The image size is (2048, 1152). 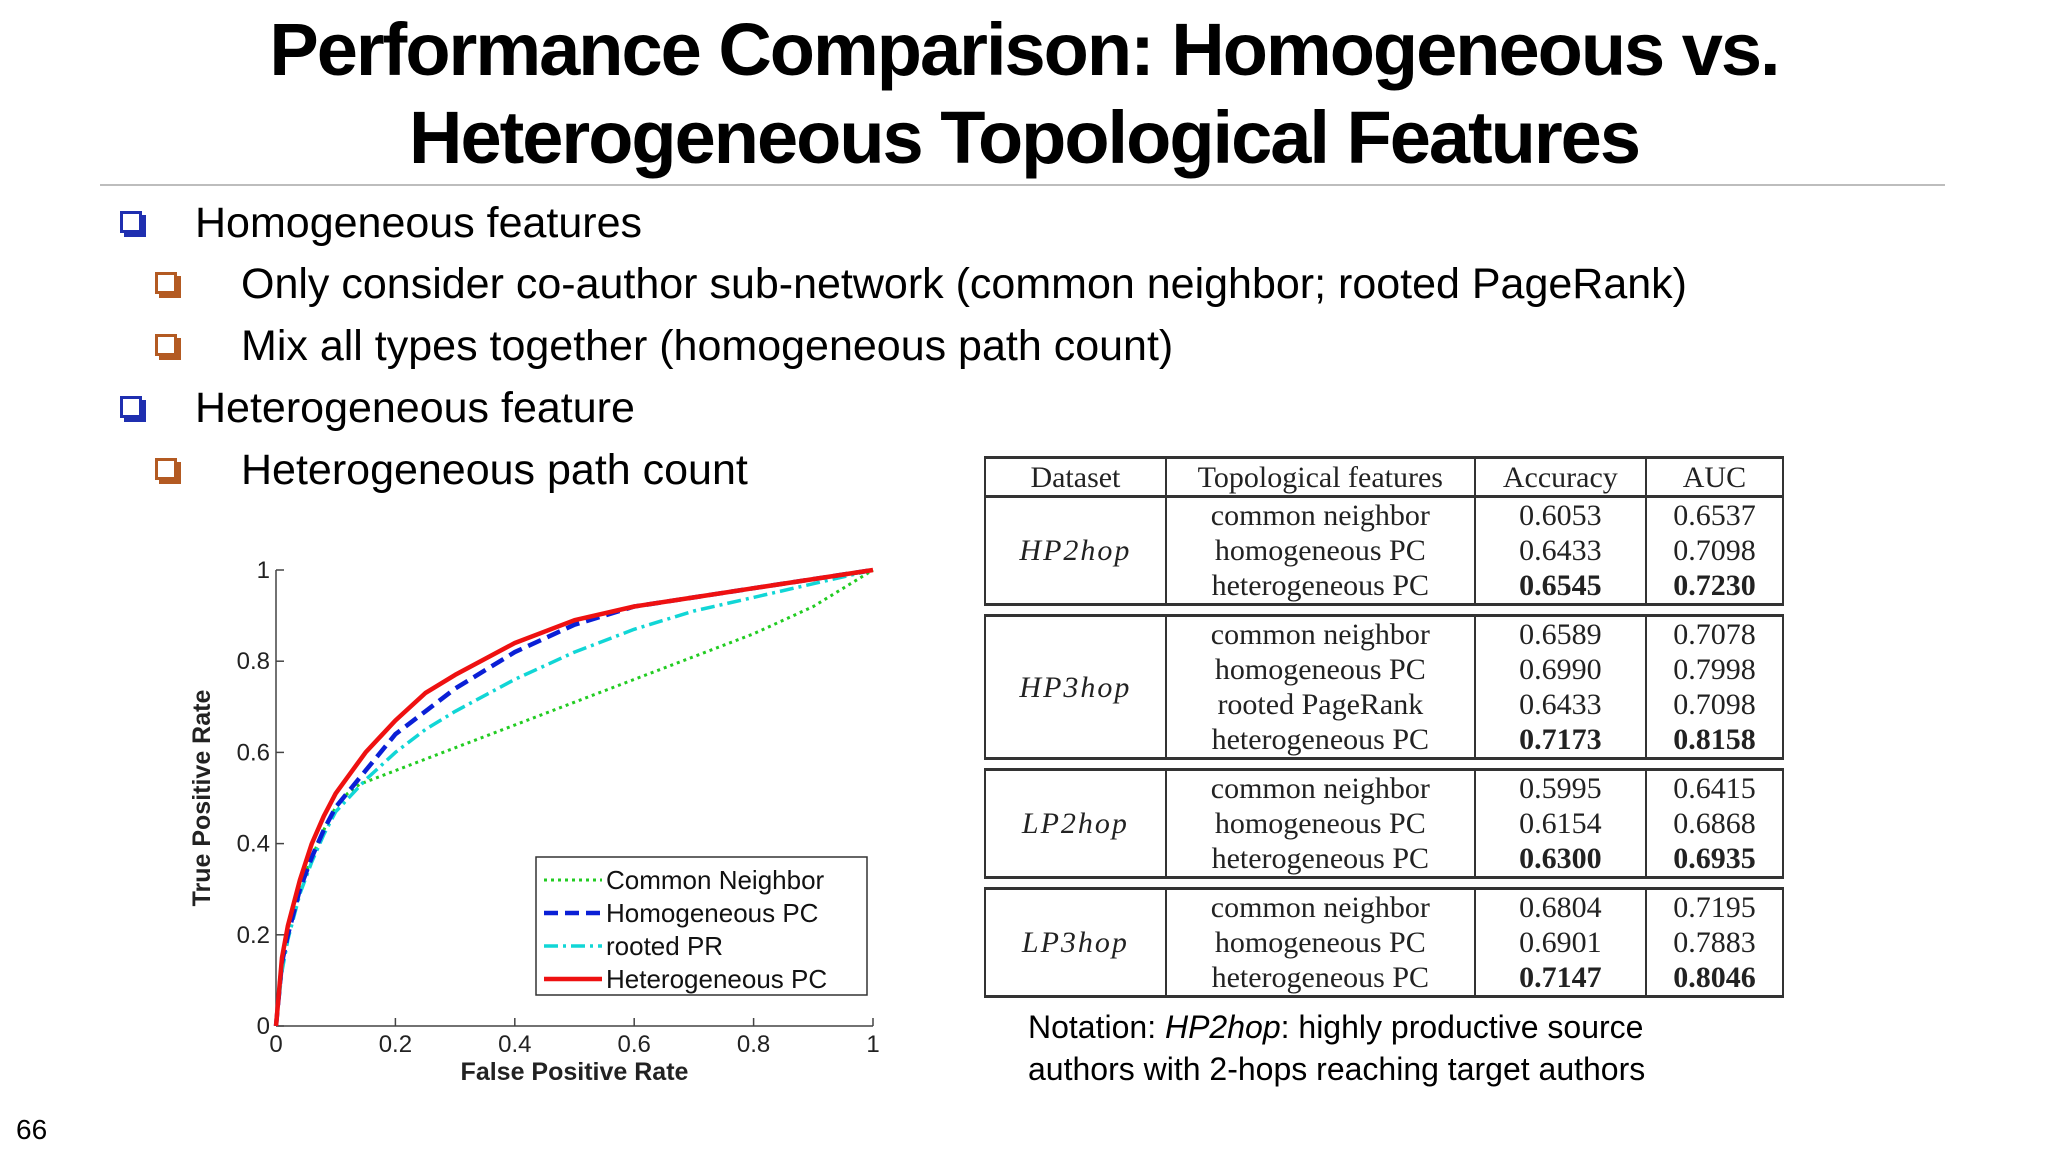 I want to click on auc-cell: 0.7230, so click(x=1714, y=587).